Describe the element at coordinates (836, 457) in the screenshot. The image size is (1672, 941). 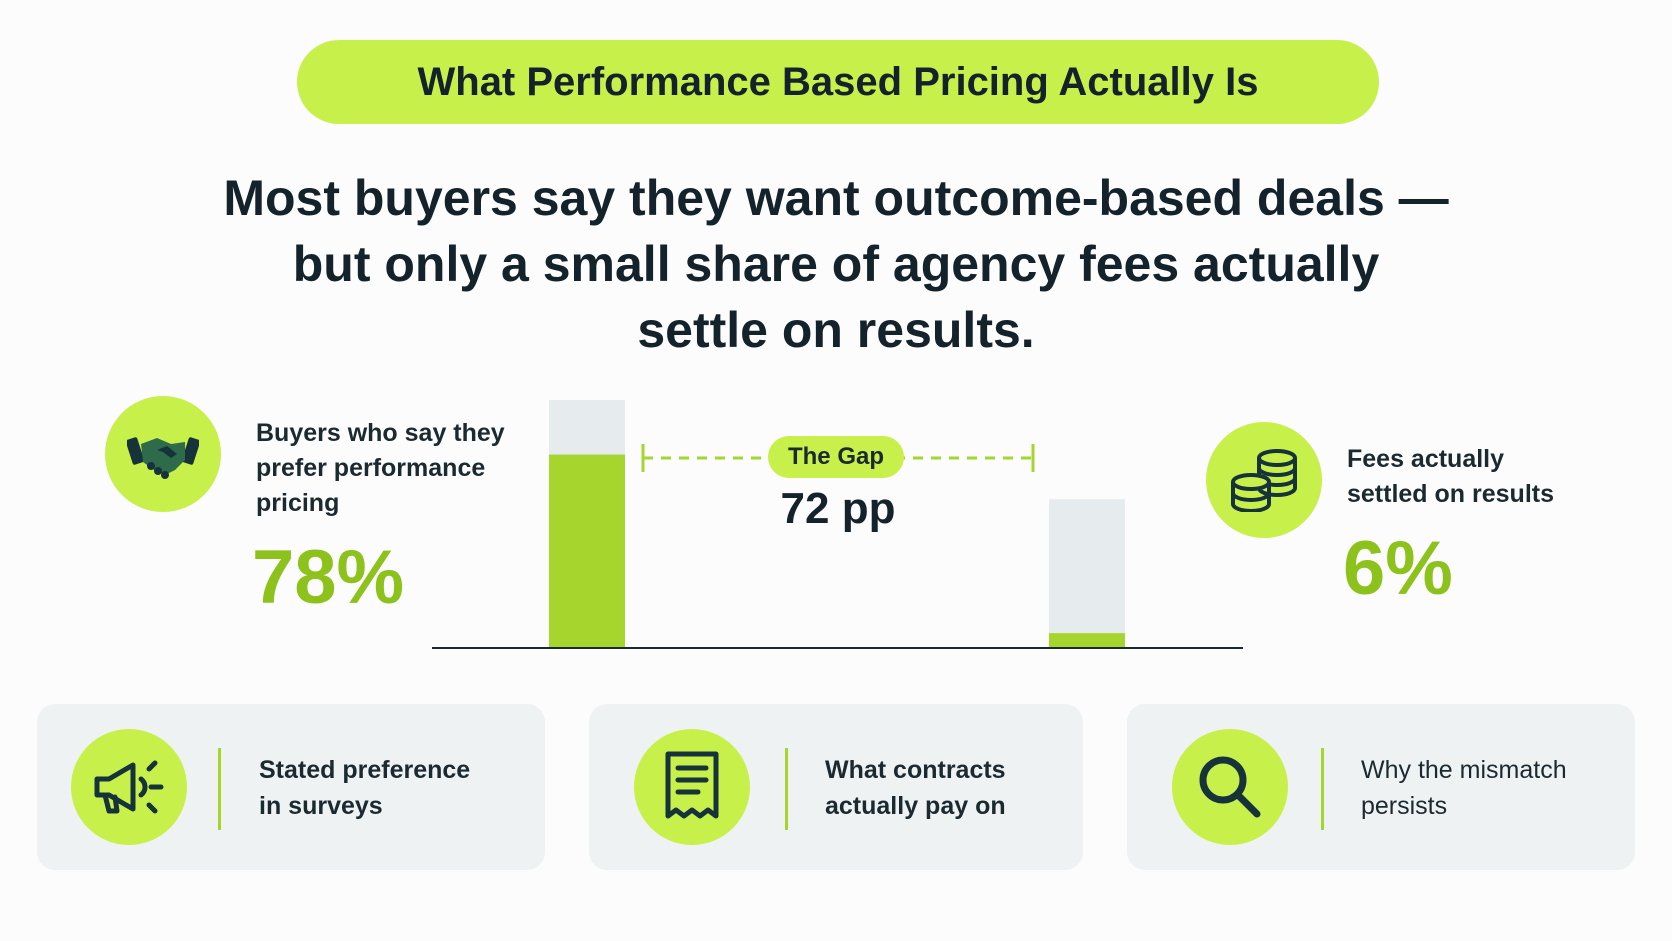
I see `gap-label: The Gap` at that location.